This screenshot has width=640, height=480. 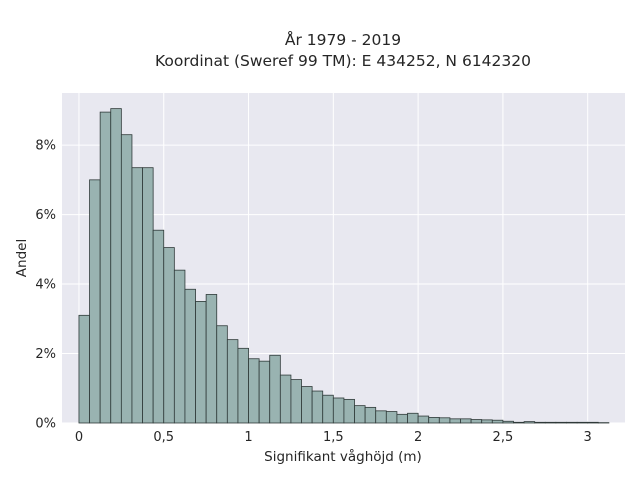 I want to click on y-tick-labels: 0% 2% 4% 6% 8%, so click(x=45, y=285).